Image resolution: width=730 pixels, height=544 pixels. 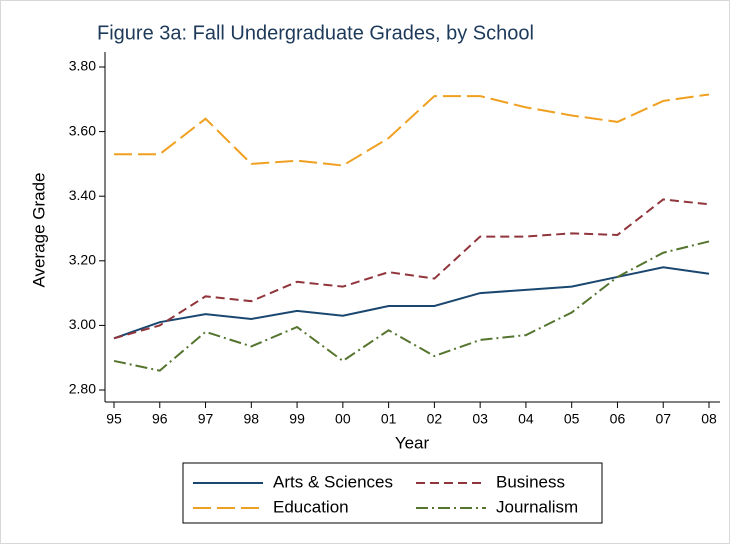 I want to click on x-tick-label: 03, so click(x=480, y=419).